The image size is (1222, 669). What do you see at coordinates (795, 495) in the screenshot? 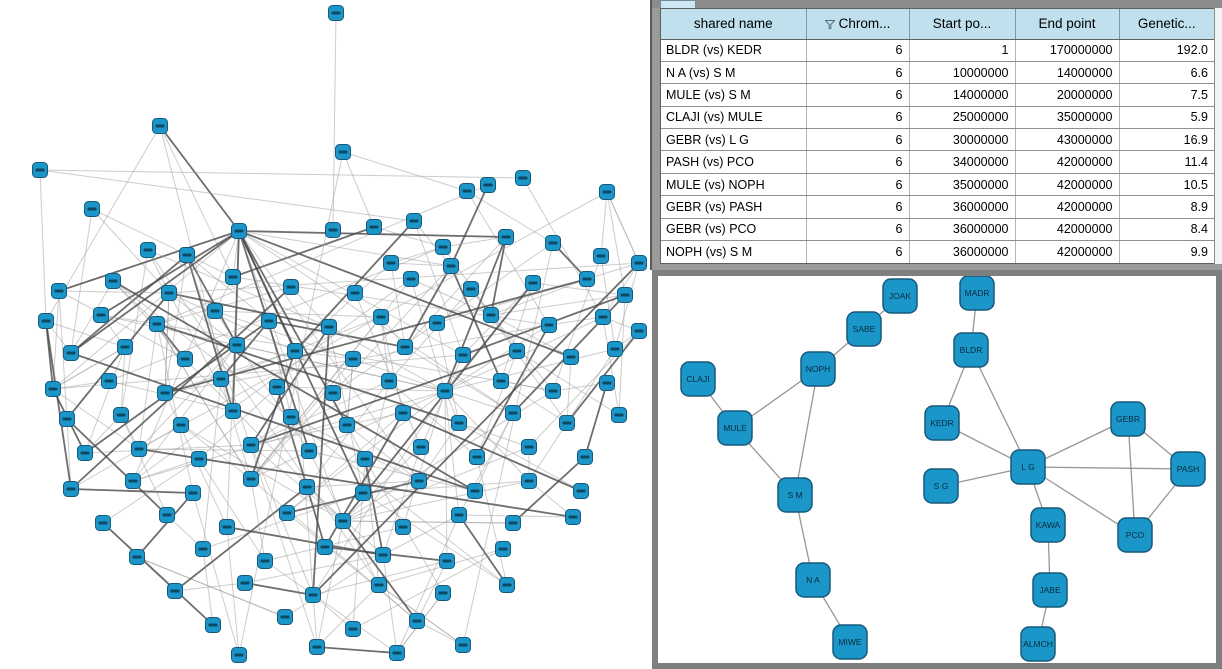
I see `network-node-sm: S M` at bounding box center [795, 495].